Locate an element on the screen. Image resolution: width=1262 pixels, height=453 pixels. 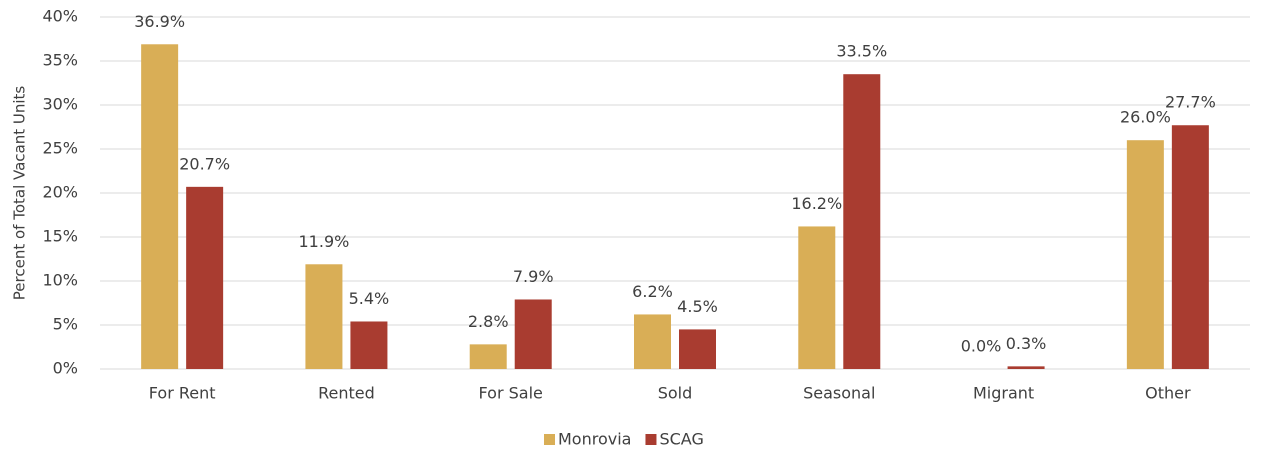
value-label: 16.2% is located at coordinates (816, 203).